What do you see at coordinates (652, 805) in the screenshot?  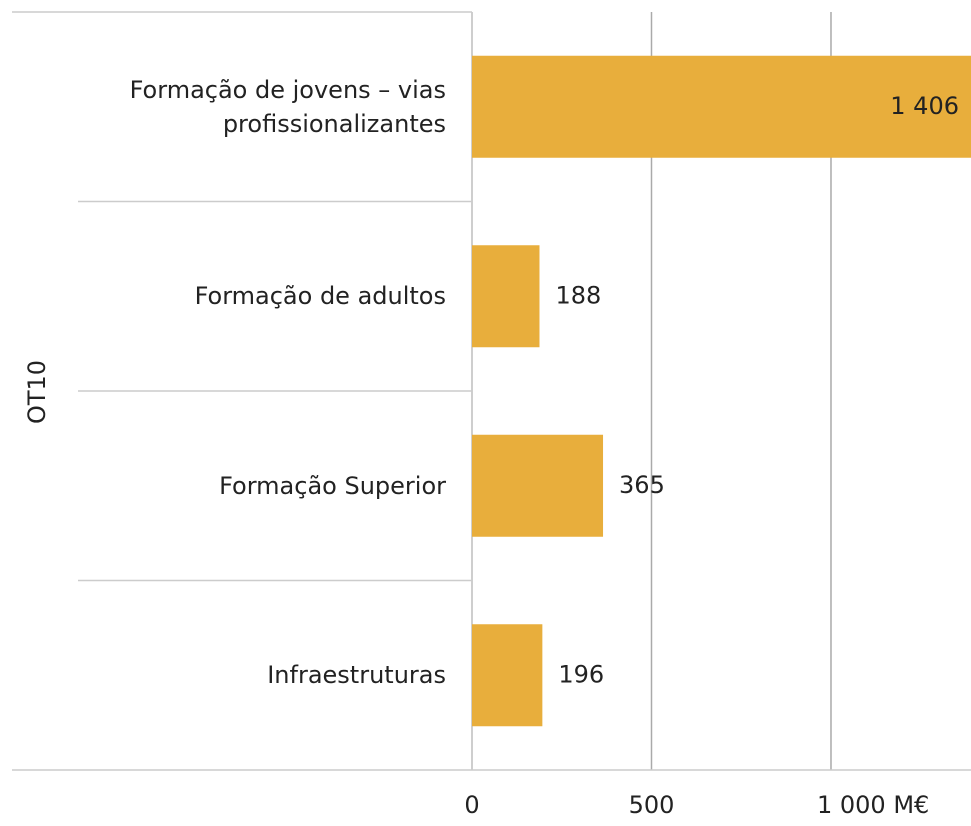 I see `x-tick-label: 500` at bounding box center [652, 805].